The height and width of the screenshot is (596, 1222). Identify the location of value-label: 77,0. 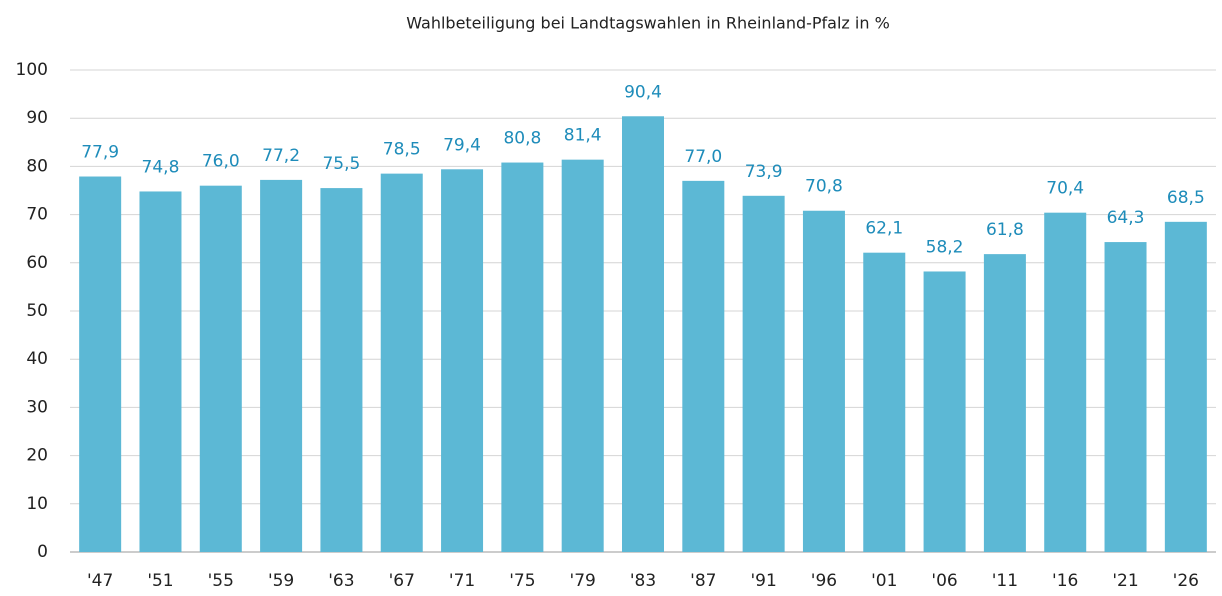
(703, 157).